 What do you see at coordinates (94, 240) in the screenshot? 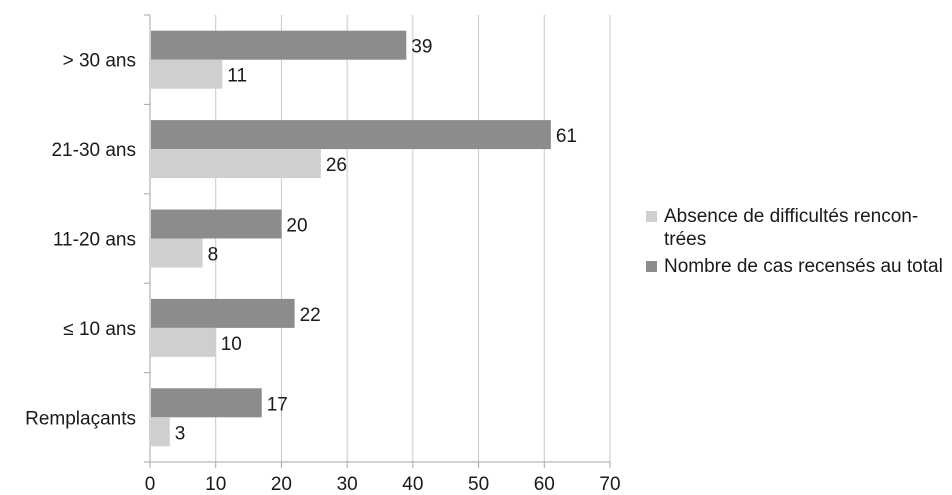
I see `category-label: 11-20 ans` at bounding box center [94, 240].